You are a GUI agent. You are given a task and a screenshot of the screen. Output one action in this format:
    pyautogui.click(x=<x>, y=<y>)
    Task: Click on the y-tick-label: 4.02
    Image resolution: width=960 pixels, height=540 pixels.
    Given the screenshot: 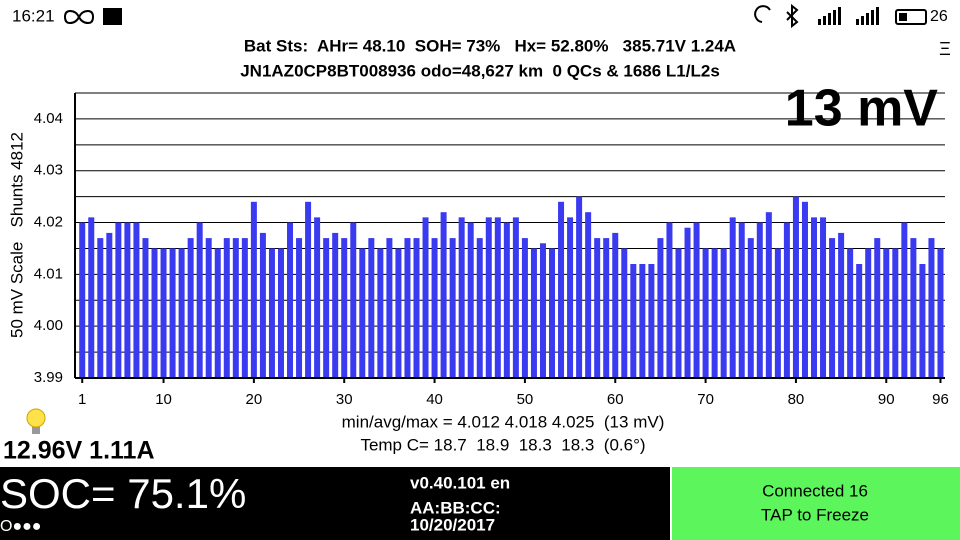 What is the action you would take?
    pyautogui.click(x=48, y=222)
    